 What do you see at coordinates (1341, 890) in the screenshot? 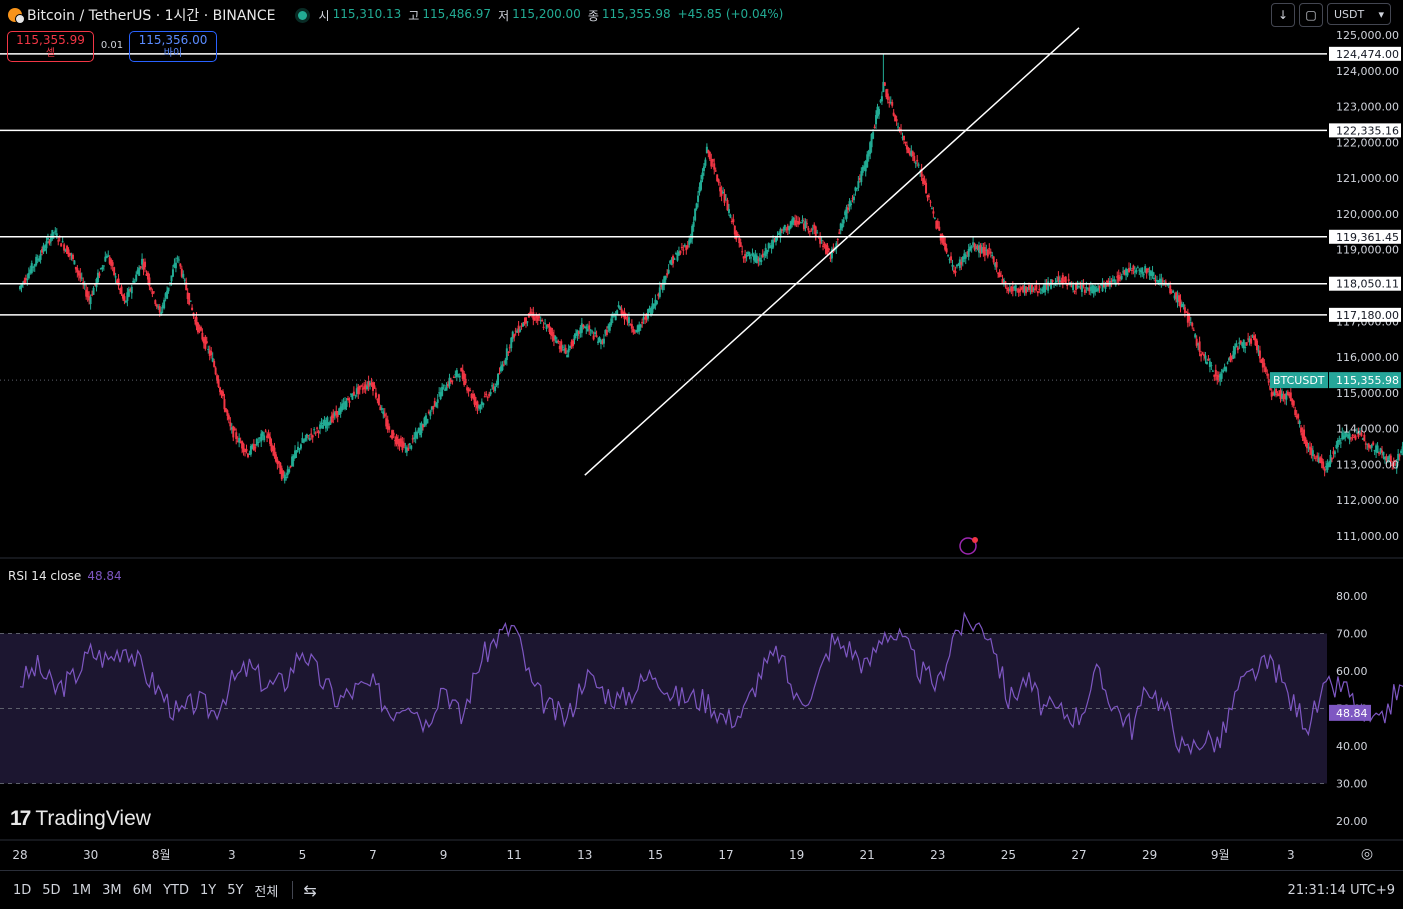
I see `clock: 21:31:14 UTC+9` at bounding box center [1341, 890].